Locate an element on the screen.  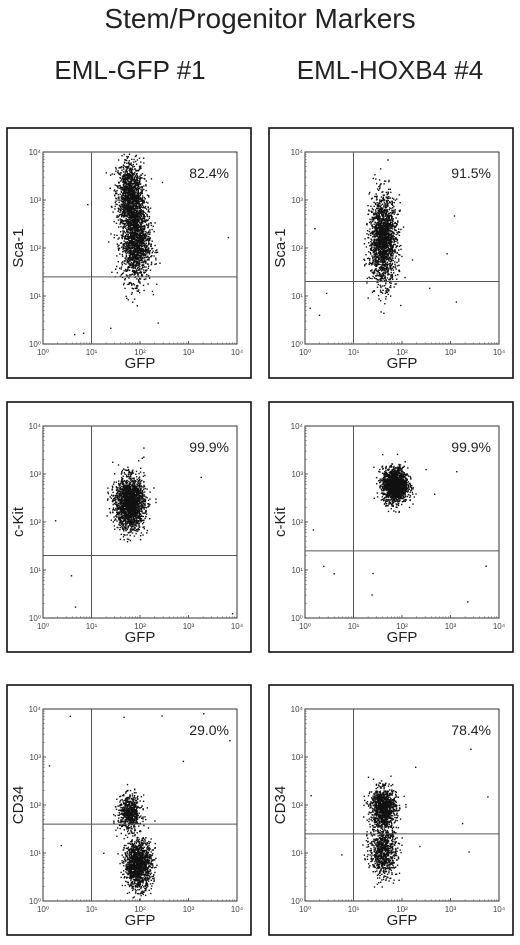
column-heading-eml-hoxb4: EML-HOXB4 #4 is located at coordinates (390, 70).